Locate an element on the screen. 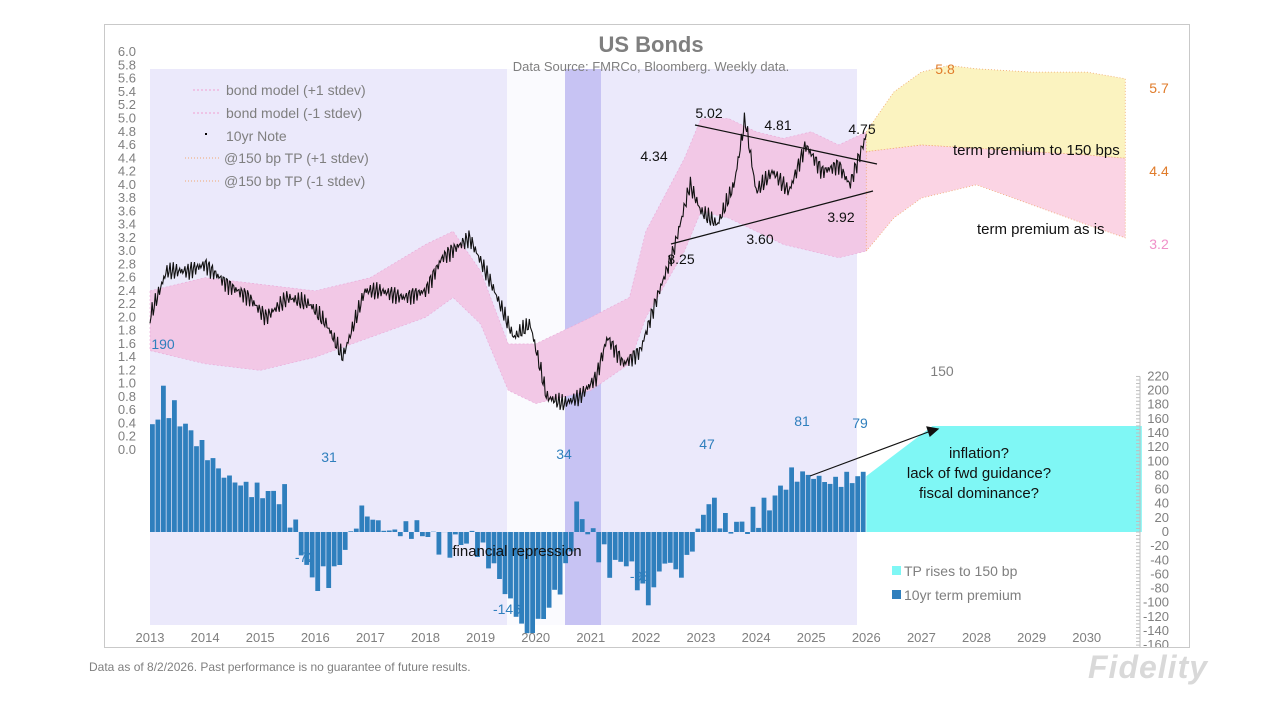 This screenshot has height=720, width=1280. y-left-tick-label: 2.8 is located at coordinates (127, 263).